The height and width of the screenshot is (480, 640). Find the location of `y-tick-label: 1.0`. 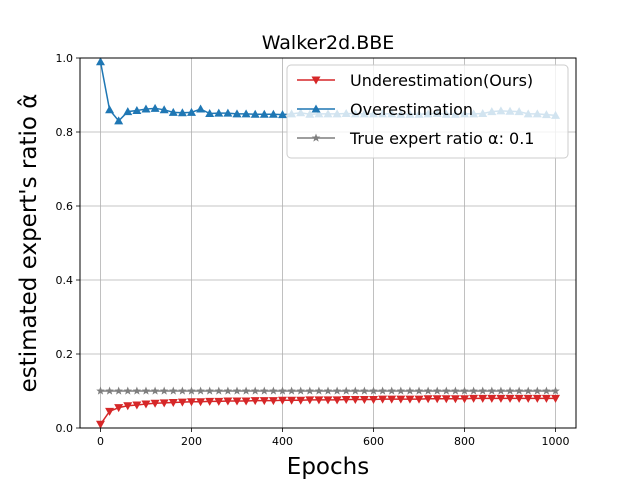

y-tick-label: 1.0 is located at coordinates (65, 58).